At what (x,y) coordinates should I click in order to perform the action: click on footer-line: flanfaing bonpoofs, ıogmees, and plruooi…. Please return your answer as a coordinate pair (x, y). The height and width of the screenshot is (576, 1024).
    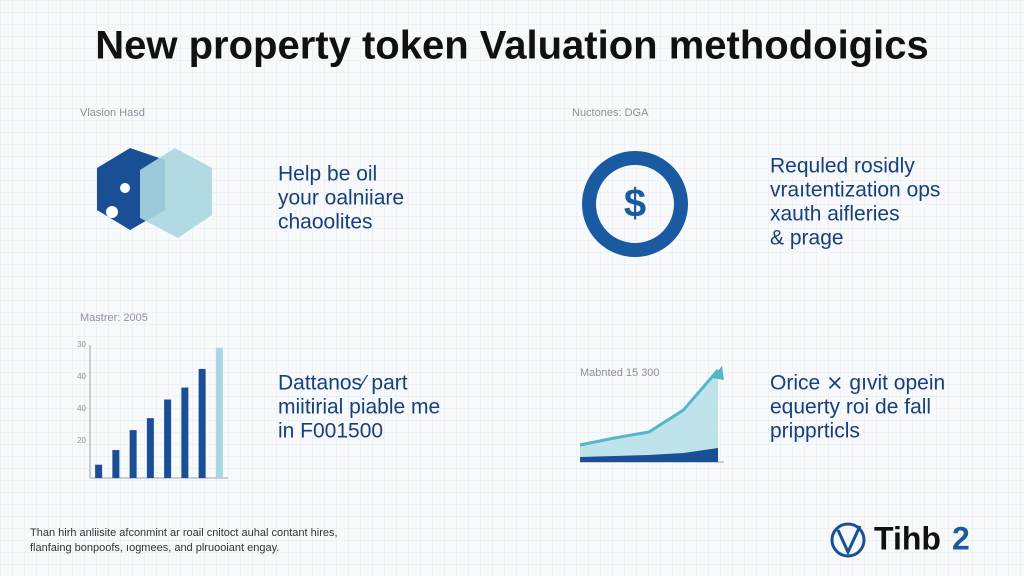
    Looking at the image, I should click on (154, 548).